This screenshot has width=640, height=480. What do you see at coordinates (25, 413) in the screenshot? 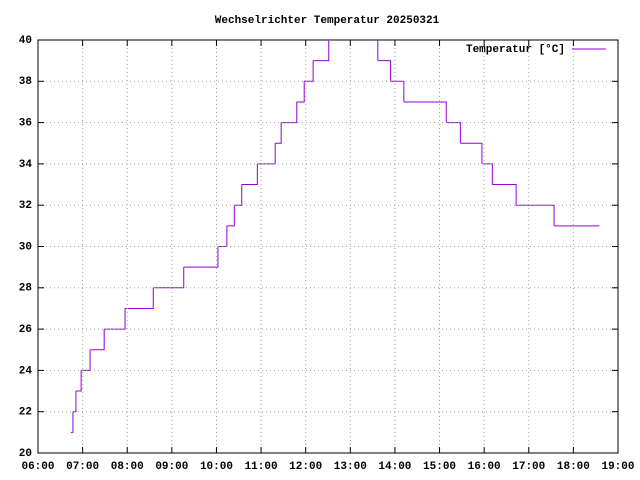
I see `y-tick-label: 22` at bounding box center [25, 413].